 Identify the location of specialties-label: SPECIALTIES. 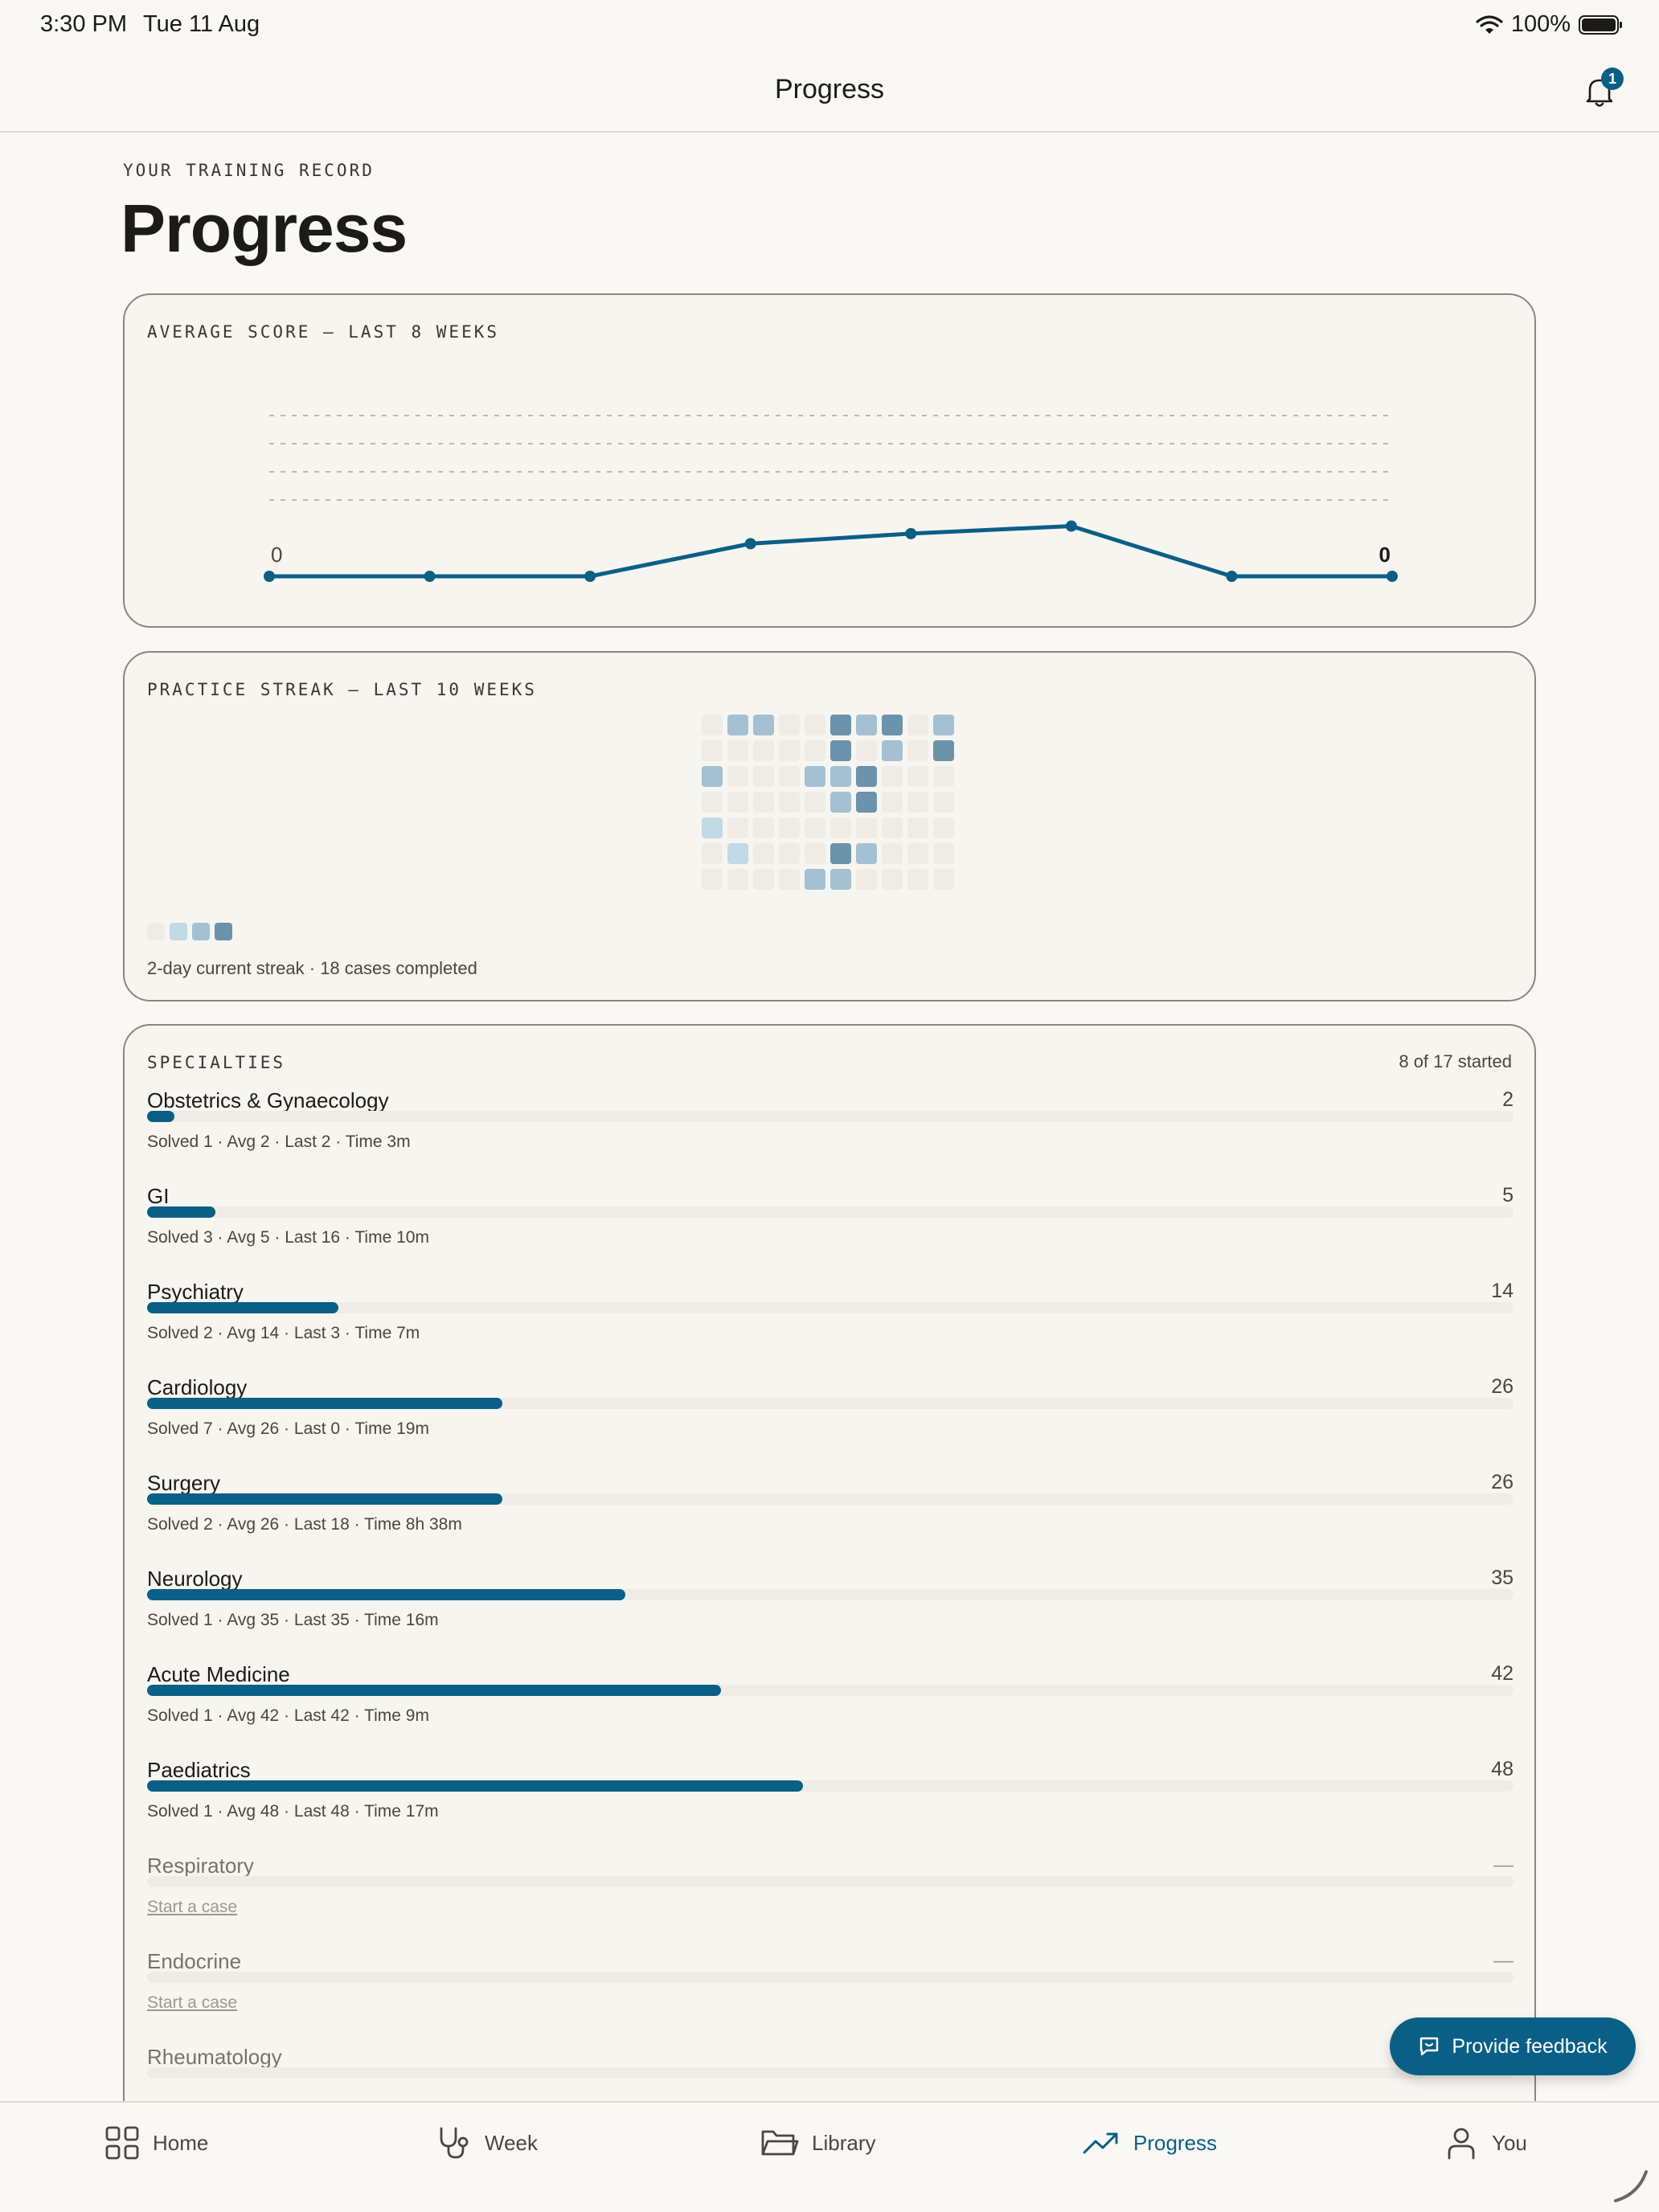
(216, 1062).